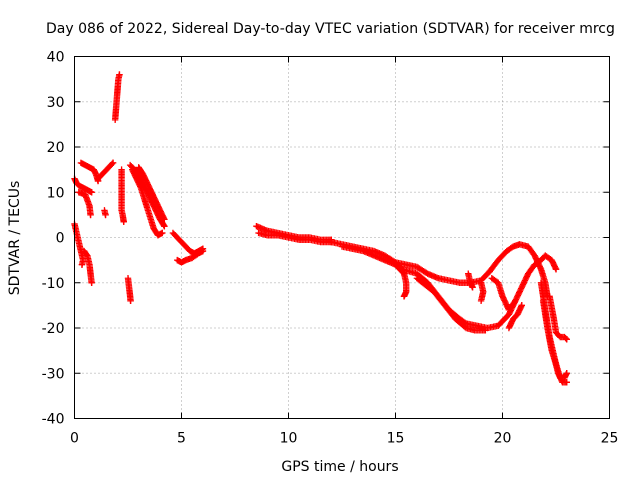 The height and width of the screenshot is (480, 640). What do you see at coordinates (56, 193) in the screenshot?
I see `y-tick-label: 10` at bounding box center [56, 193].